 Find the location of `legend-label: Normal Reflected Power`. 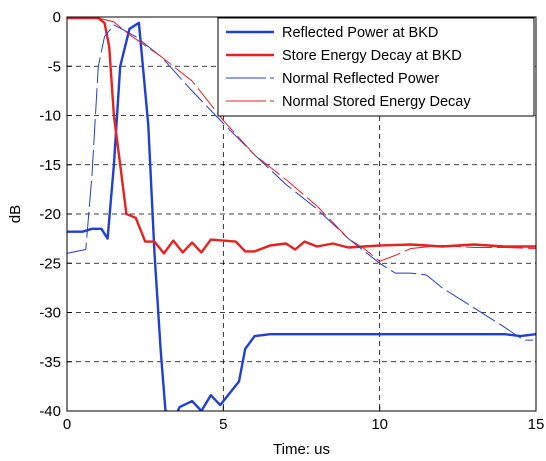

legend-label: Normal Reflected Power is located at coordinates (360, 79).